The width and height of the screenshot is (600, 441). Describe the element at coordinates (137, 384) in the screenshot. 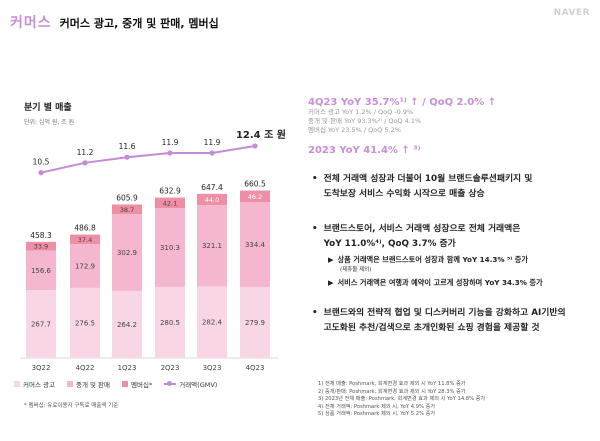

I see `legend-membership: 멤버십*` at that location.